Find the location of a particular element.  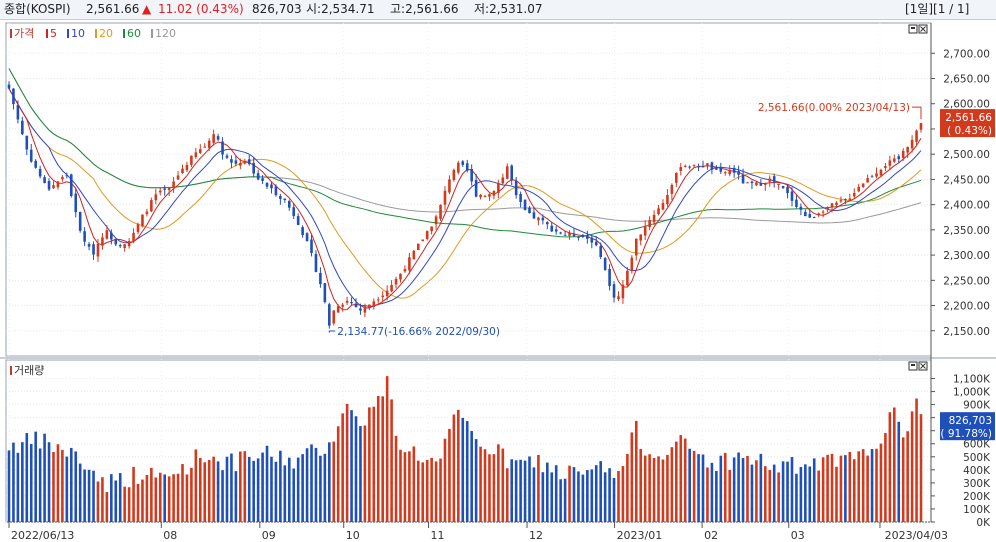

price-panel-restore-icon is located at coordinates (913, 29).